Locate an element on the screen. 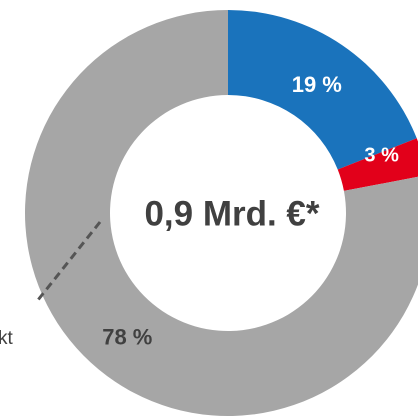  value-label: 3 % is located at coordinates (381, 156).